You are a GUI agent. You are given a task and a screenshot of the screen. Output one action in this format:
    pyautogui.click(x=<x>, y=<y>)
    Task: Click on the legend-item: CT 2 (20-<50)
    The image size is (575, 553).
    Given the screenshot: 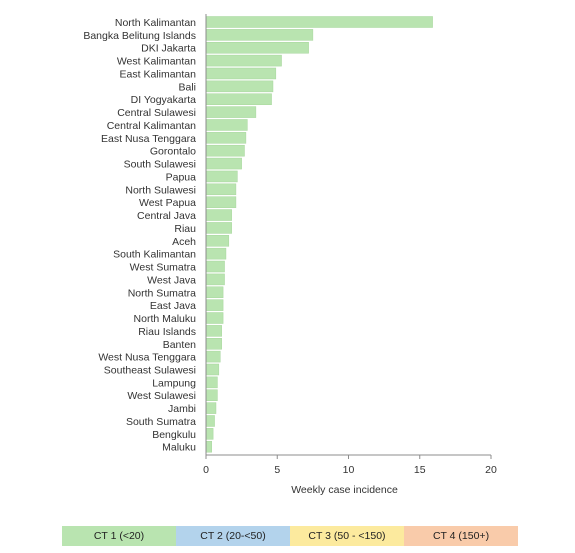 What is the action you would take?
    pyautogui.click(x=233, y=536)
    